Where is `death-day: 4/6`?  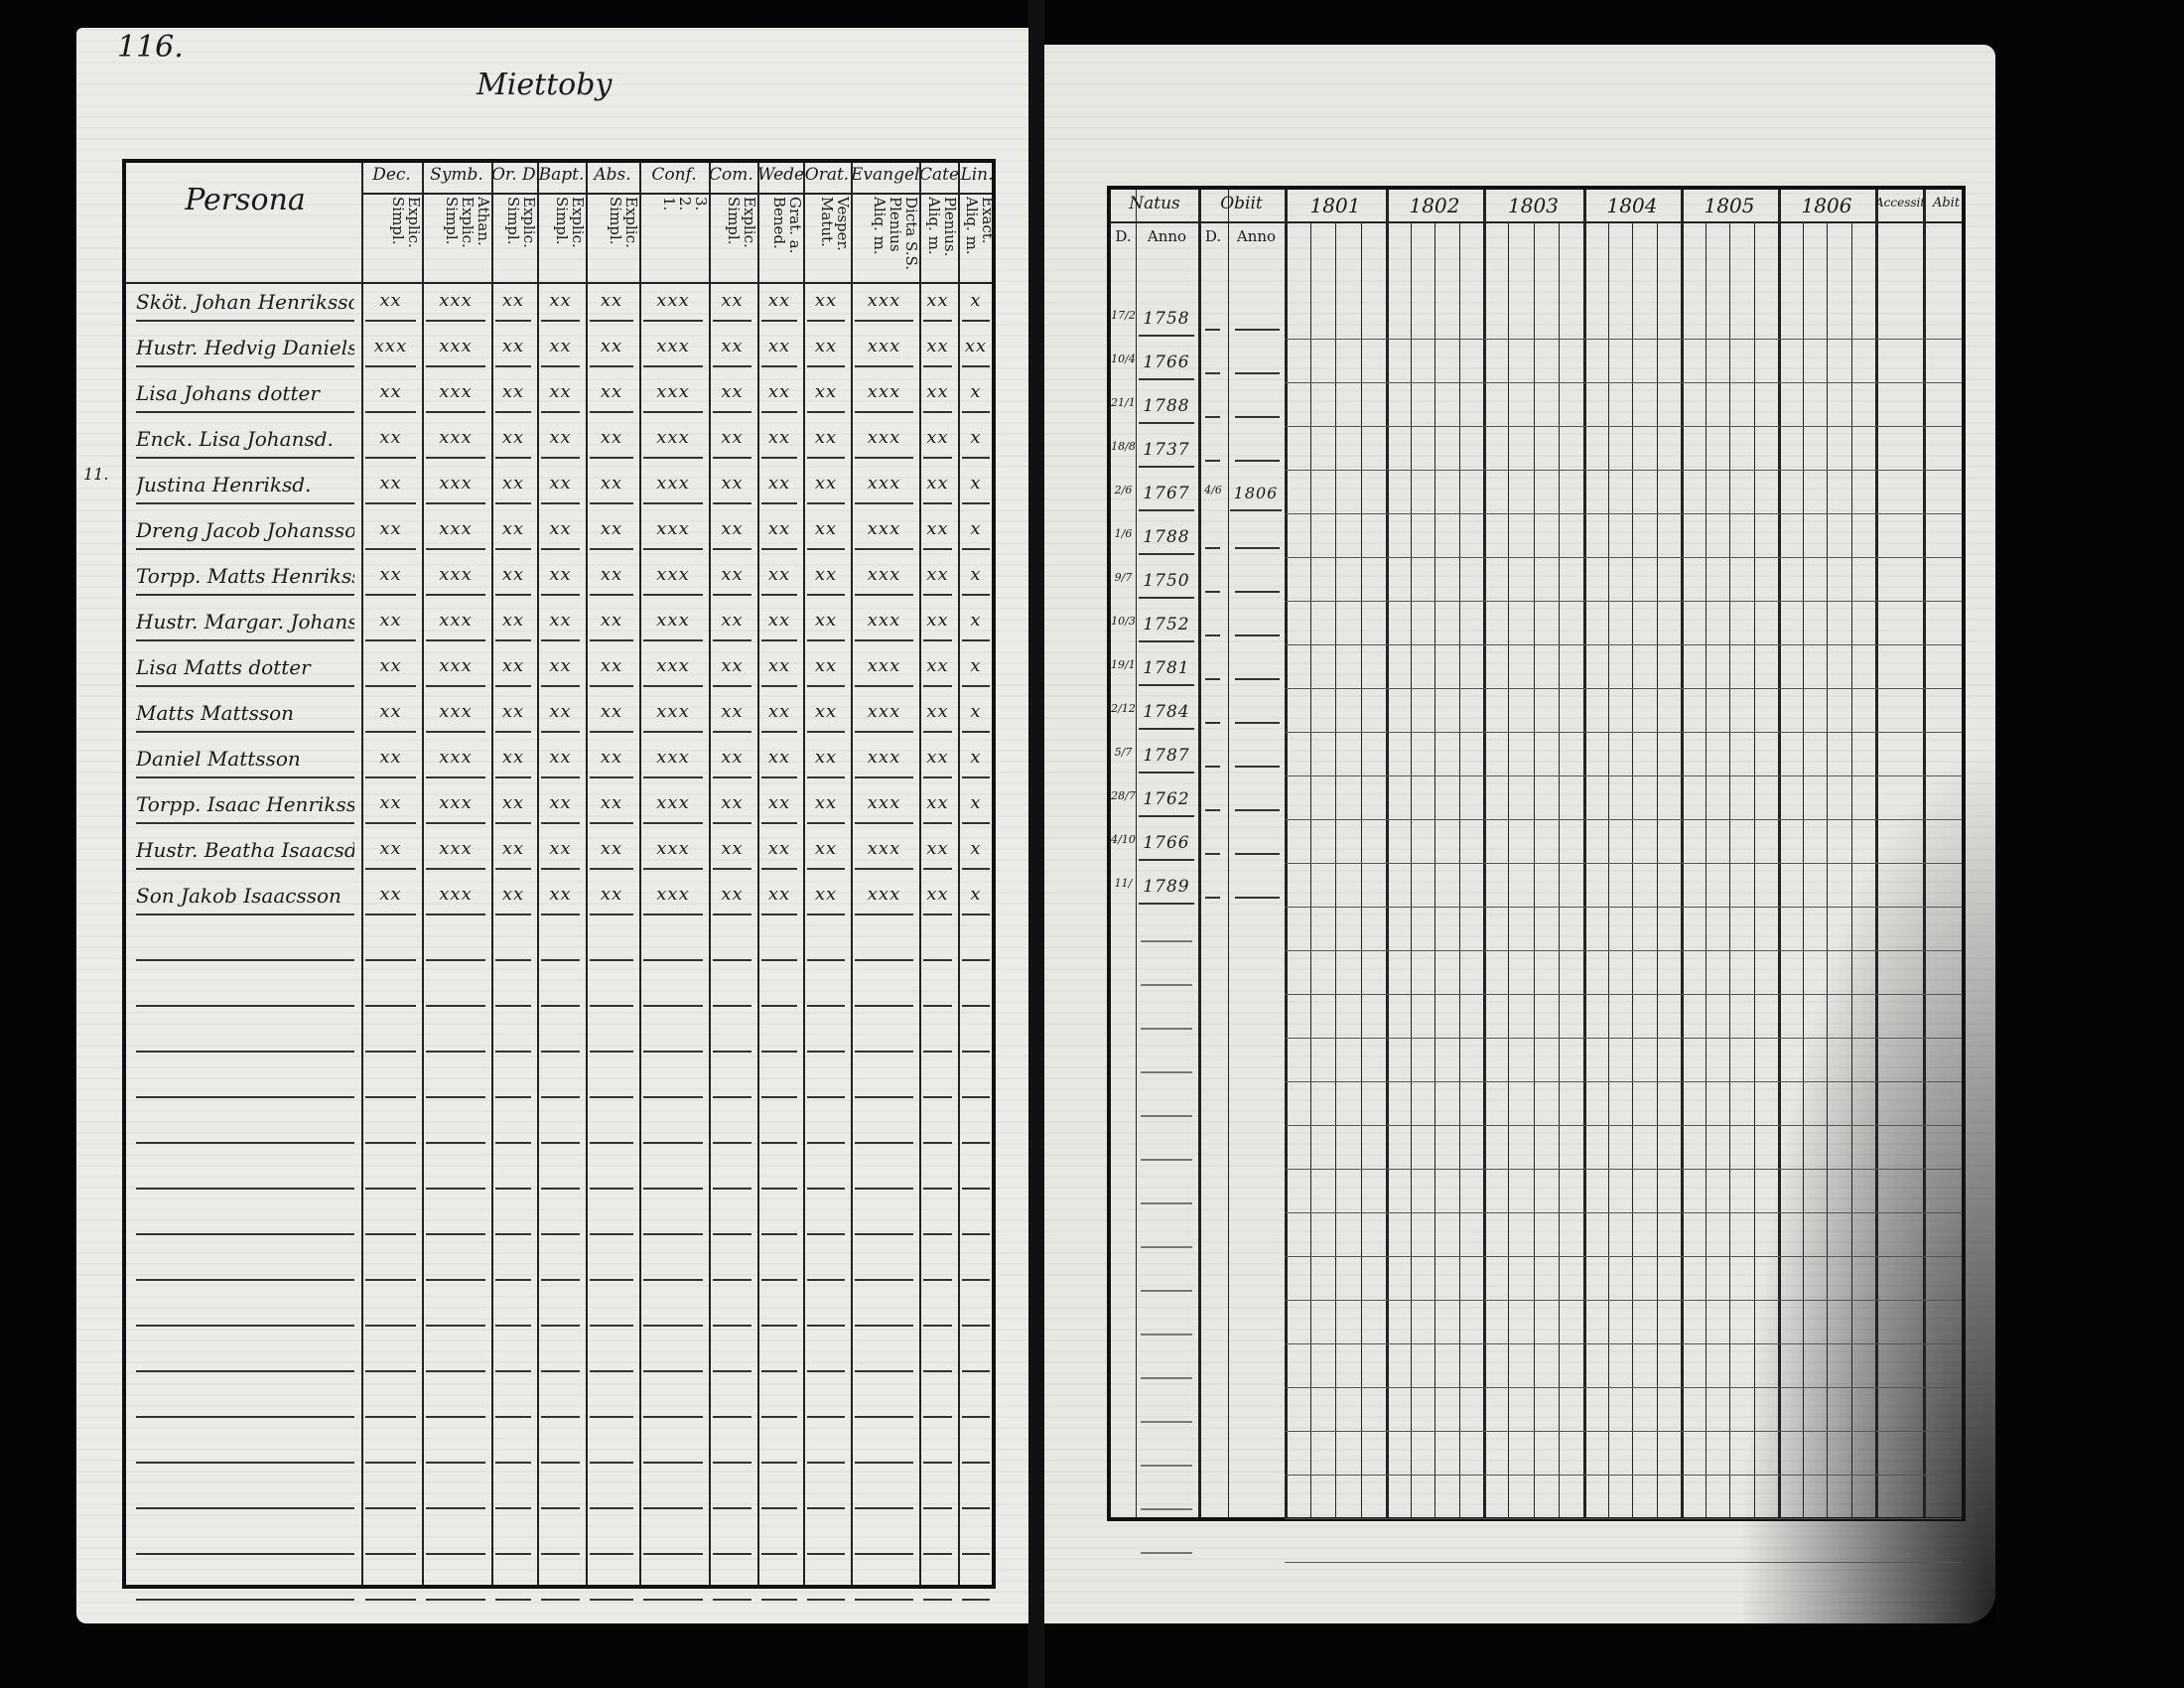 death-day: 4/6 is located at coordinates (1213, 490).